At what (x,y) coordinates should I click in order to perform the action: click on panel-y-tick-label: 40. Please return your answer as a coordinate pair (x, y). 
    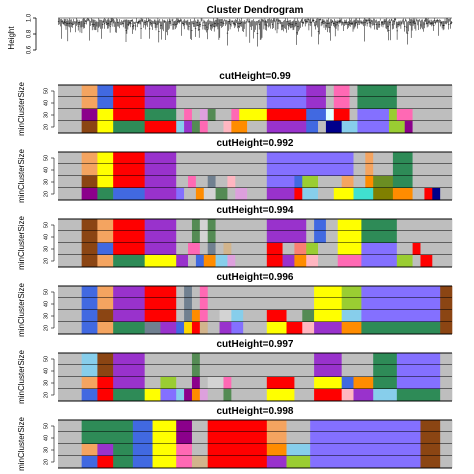
    Looking at the image, I should click on (46, 170).